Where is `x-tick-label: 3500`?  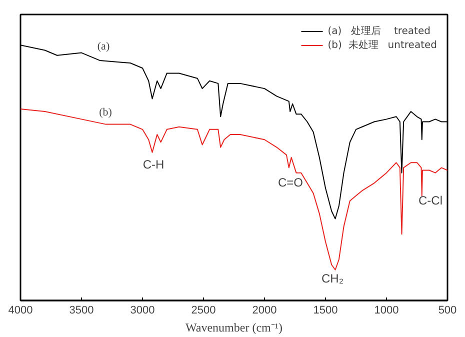 x-tick-label: 3500 is located at coordinates (81, 310).